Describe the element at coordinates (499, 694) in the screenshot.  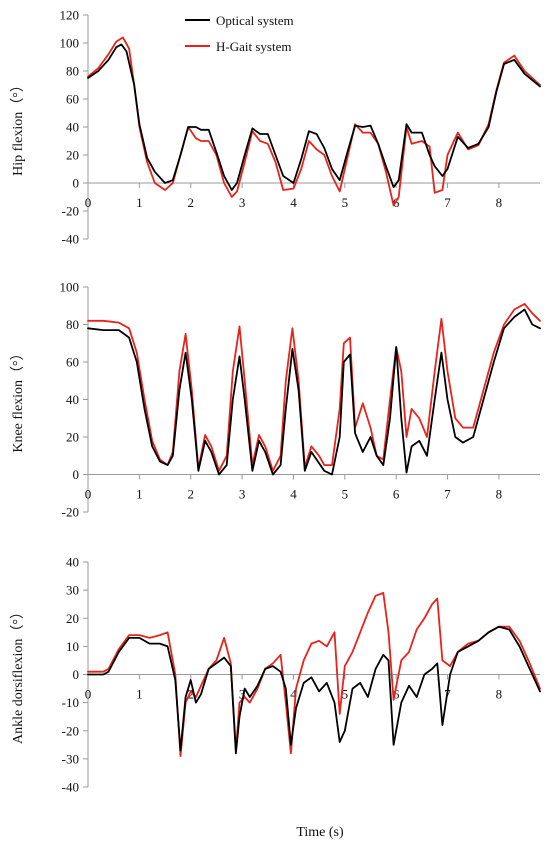
I see `ankle-x-tick-label: 8` at that location.